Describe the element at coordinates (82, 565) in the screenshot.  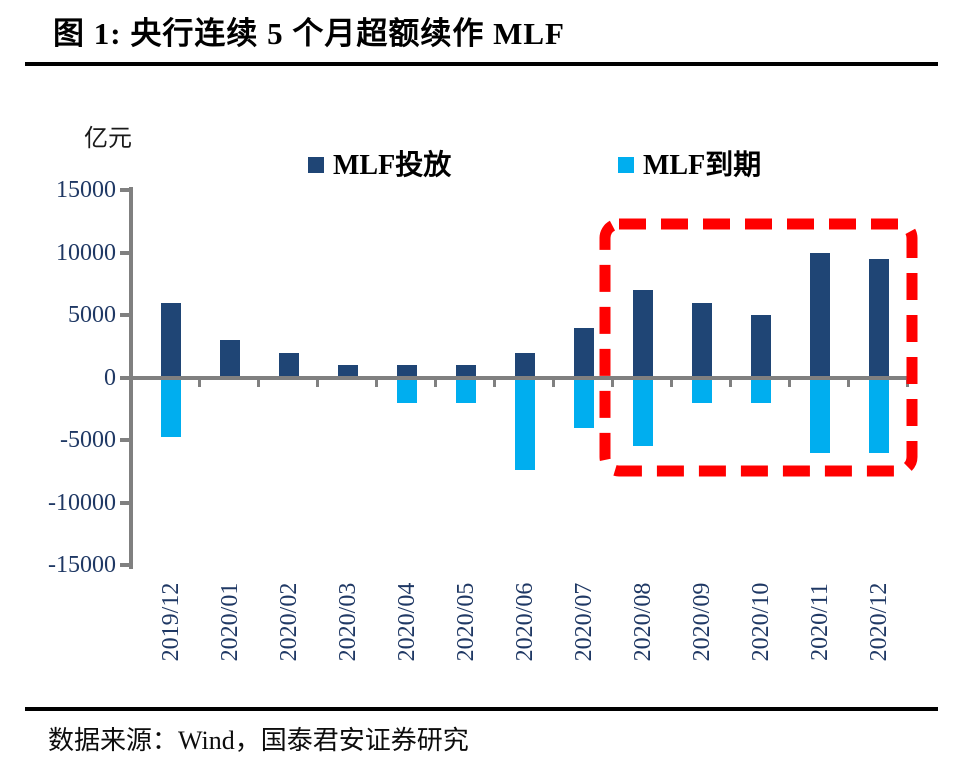
I see `y-axis-tick-label: -15000` at that location.